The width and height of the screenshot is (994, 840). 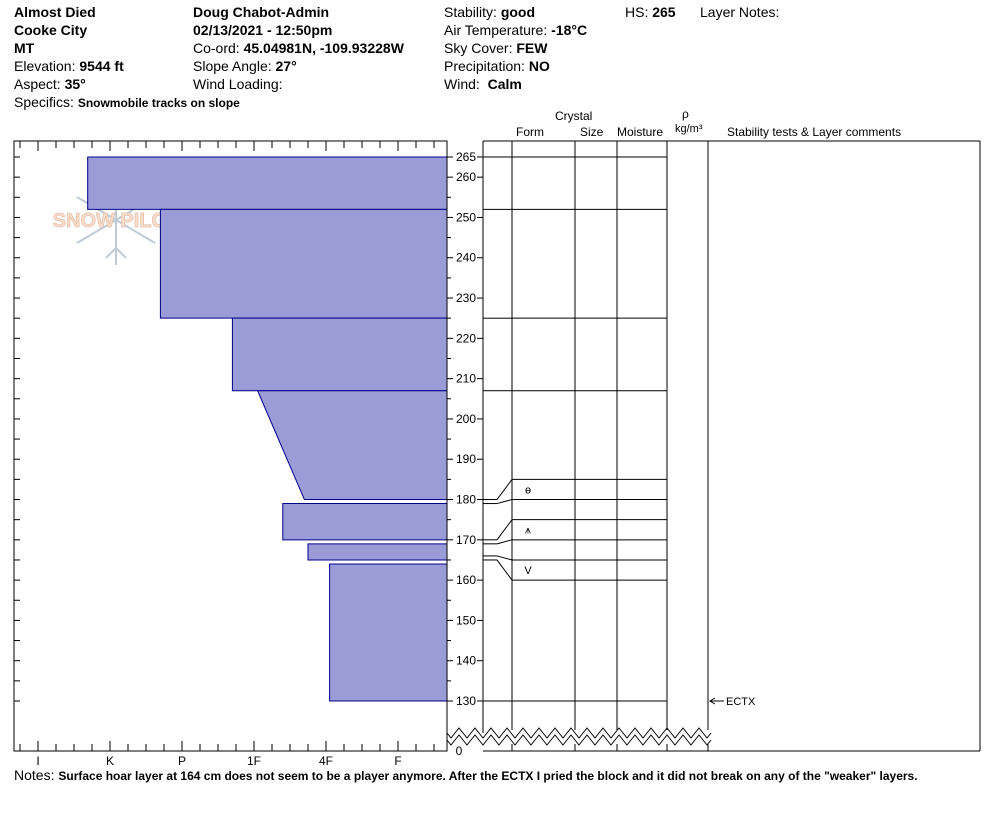 I want to click on height-tick-label: 220, so click(x=466, y=338).